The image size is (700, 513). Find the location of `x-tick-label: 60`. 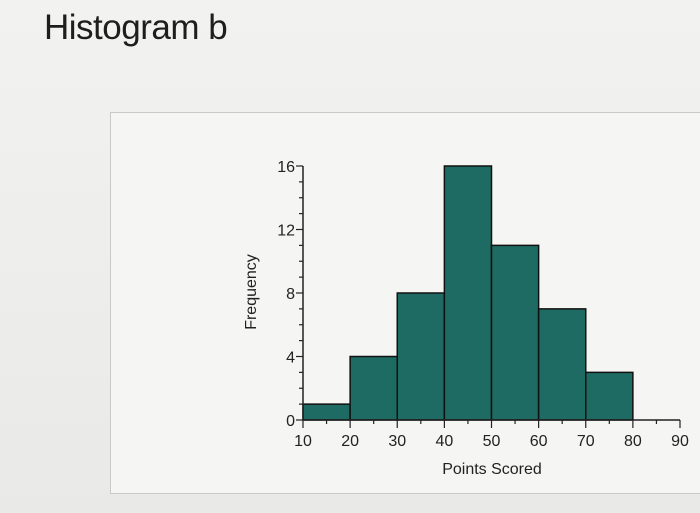

x-tick-label: 60 is located at coordinates (539, 441).